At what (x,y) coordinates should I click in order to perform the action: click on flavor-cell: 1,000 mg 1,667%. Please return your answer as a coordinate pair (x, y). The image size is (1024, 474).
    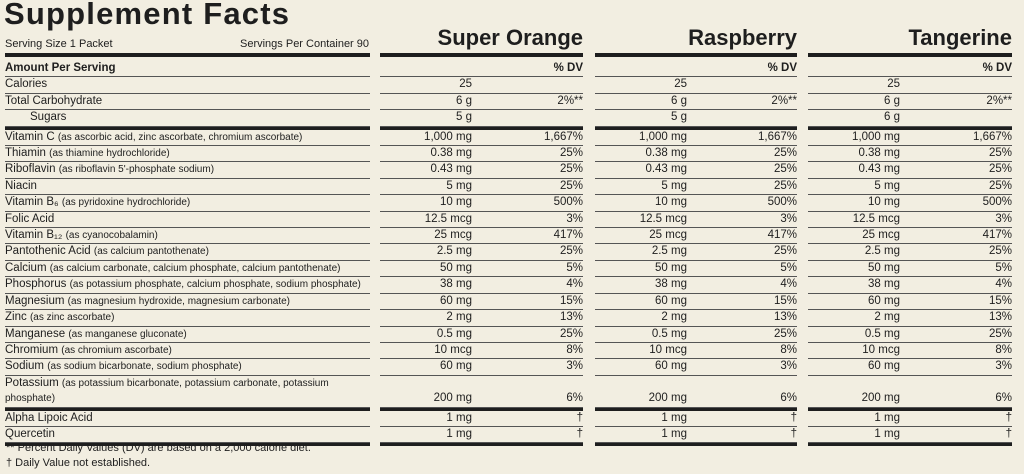
    Looking at the image, I should click on (696, 138).